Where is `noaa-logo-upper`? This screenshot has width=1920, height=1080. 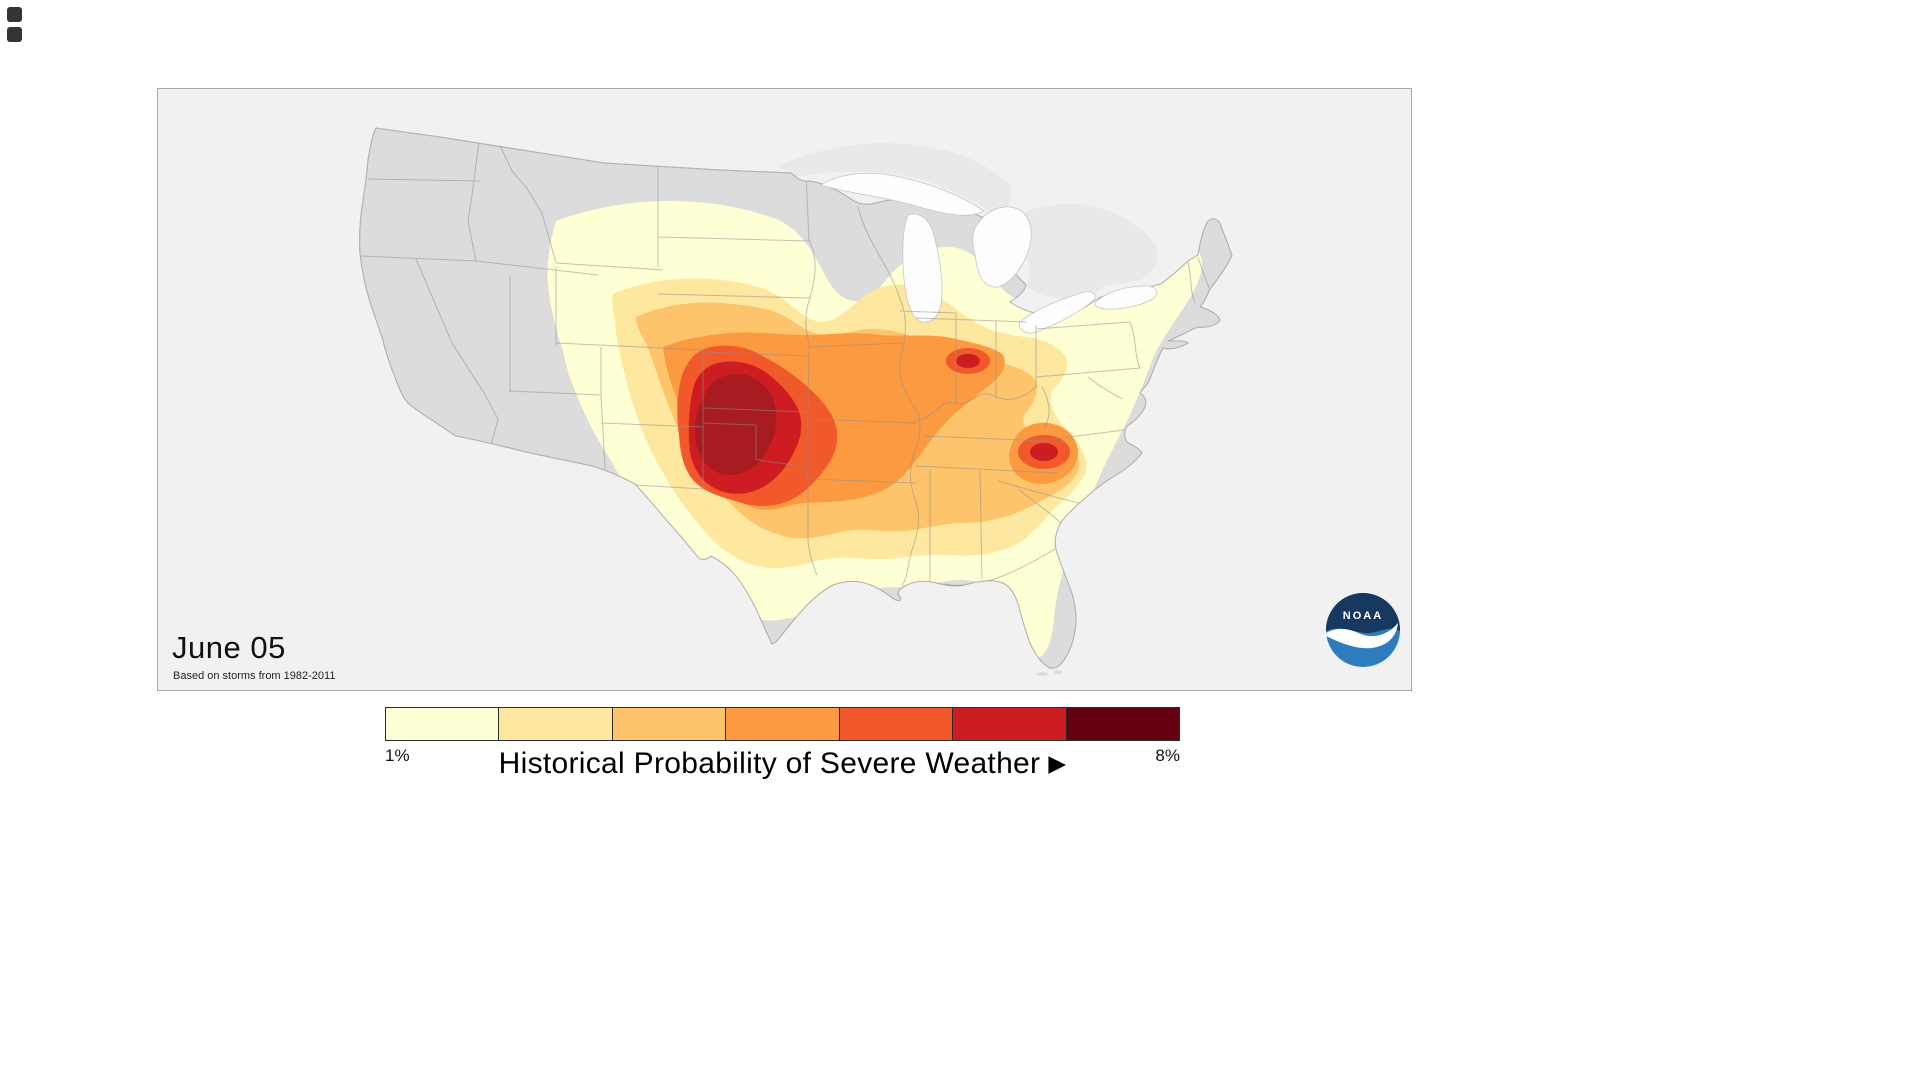
noaa-logo-upper is located at coordinates (1363, 613).